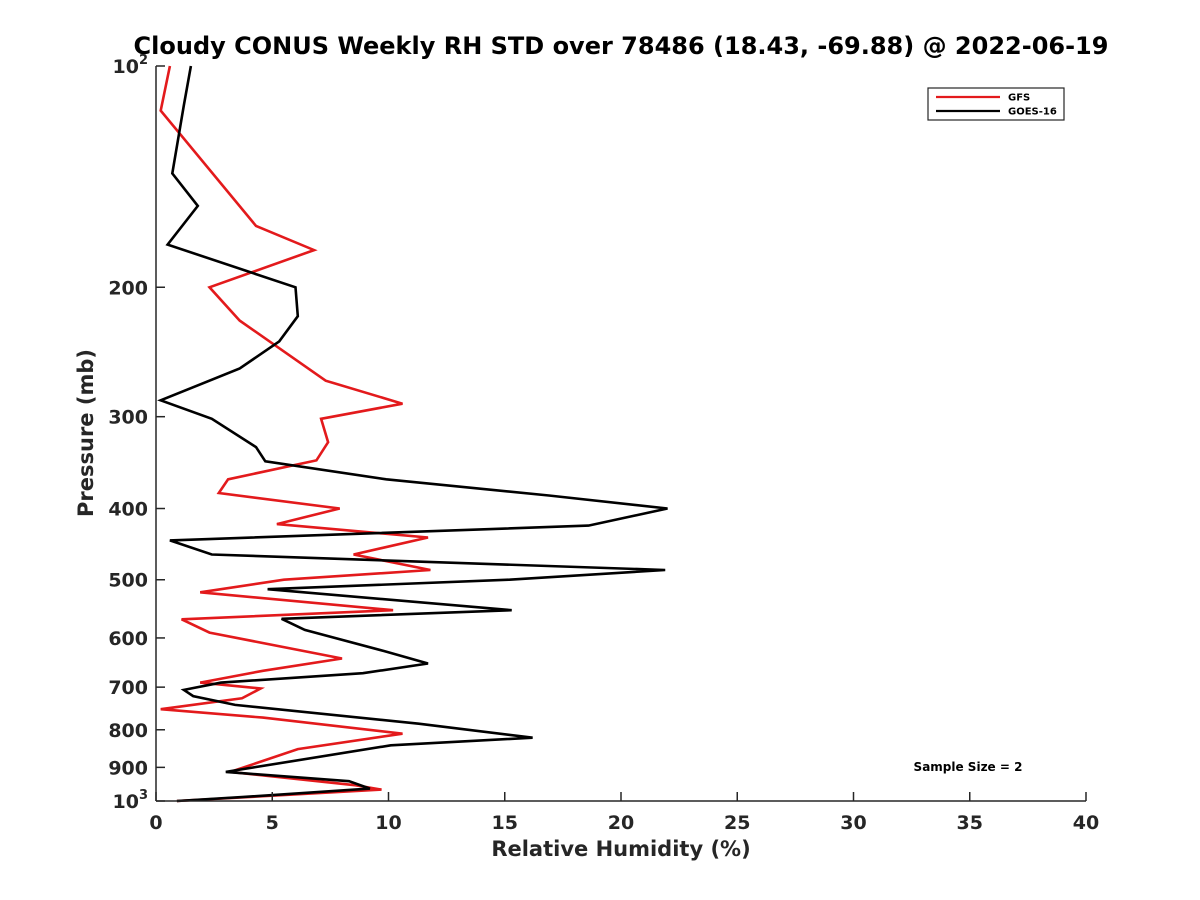 The height and width of the screenshot is (900, 1200). I want to click on legend-box, so click(996, 104).